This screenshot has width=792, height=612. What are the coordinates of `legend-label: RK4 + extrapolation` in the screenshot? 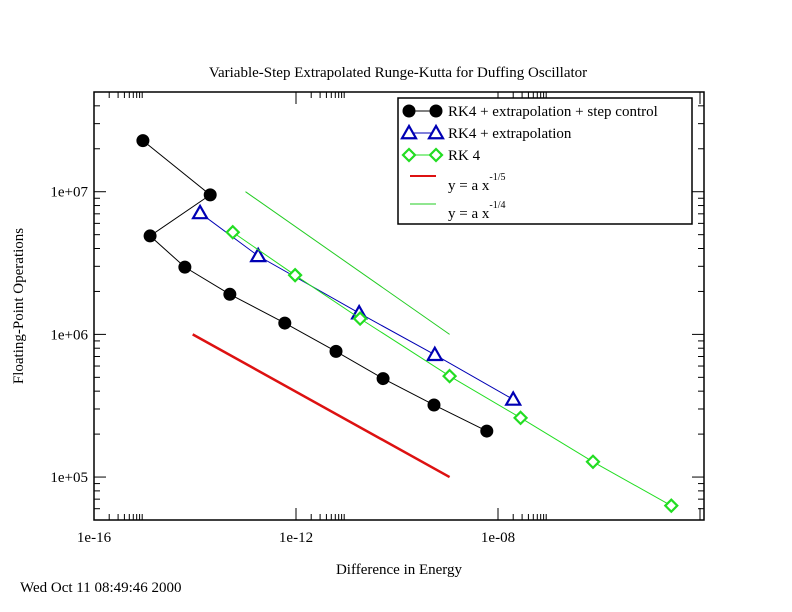 It's located at (510, 134).